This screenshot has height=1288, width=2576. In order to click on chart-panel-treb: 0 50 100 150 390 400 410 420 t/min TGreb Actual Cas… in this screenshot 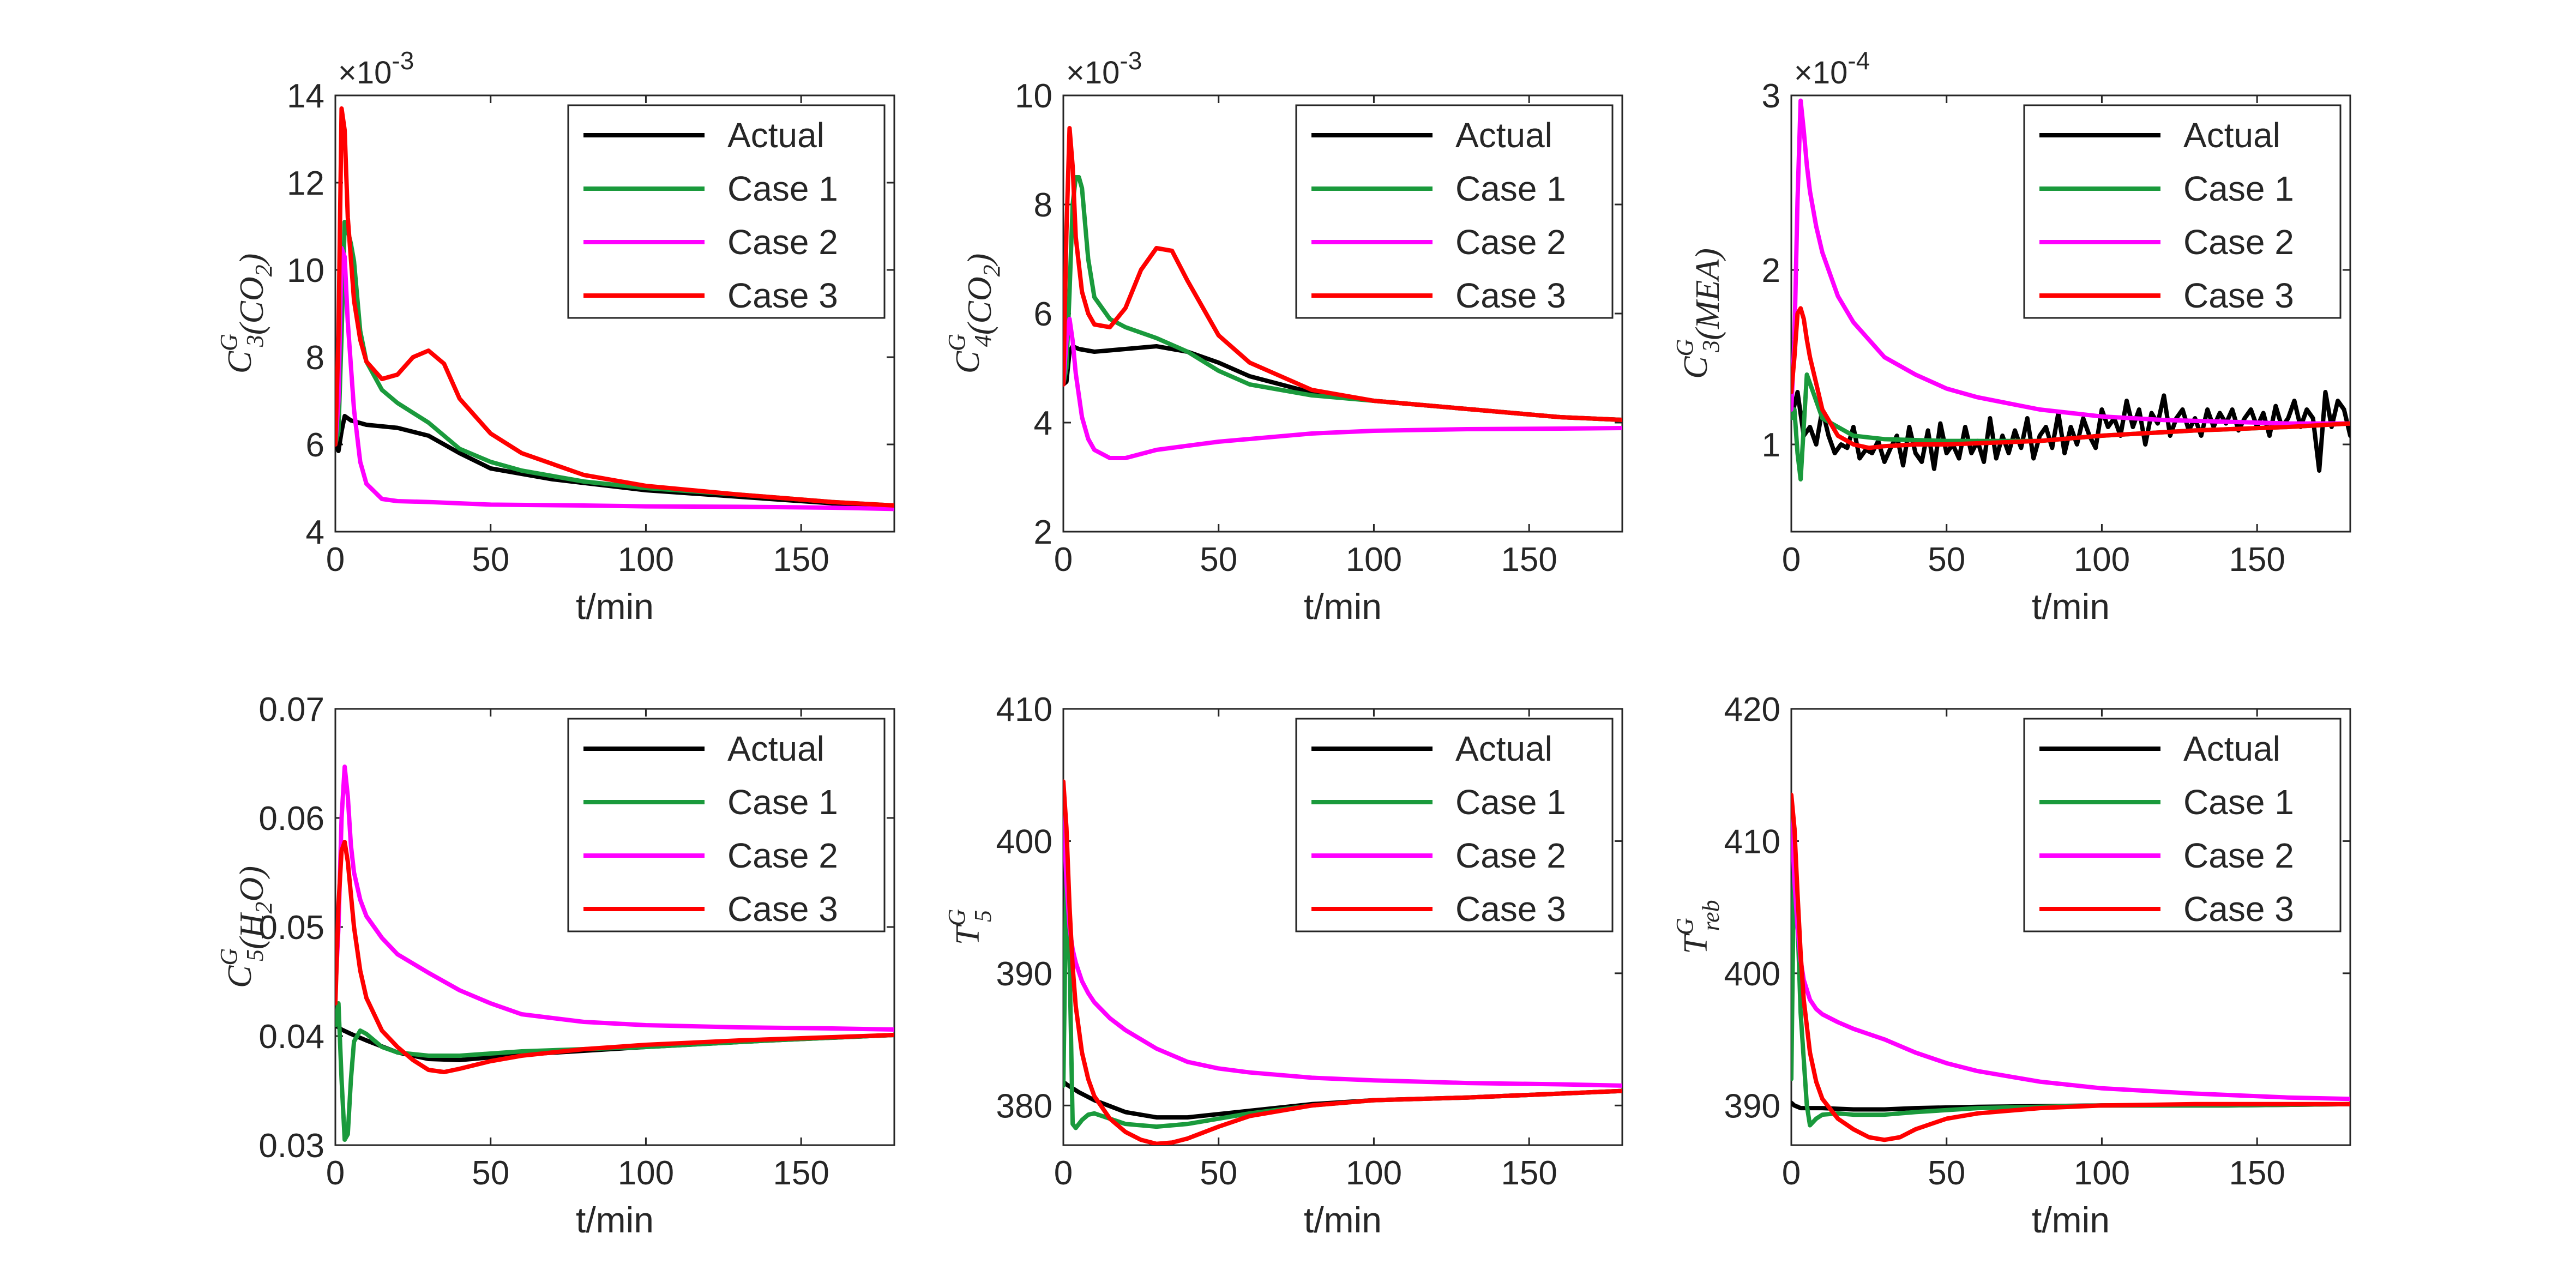, I will do `click(2011, 965)`.